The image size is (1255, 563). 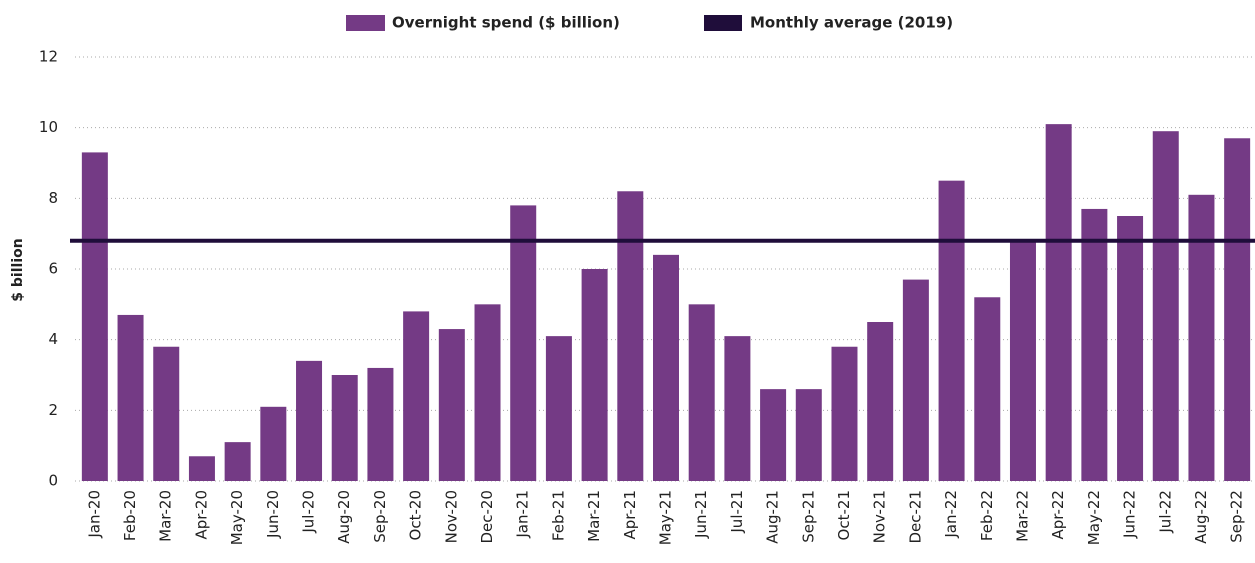 I want to click on y-tick-label: 2, so click(x=53, y=410).